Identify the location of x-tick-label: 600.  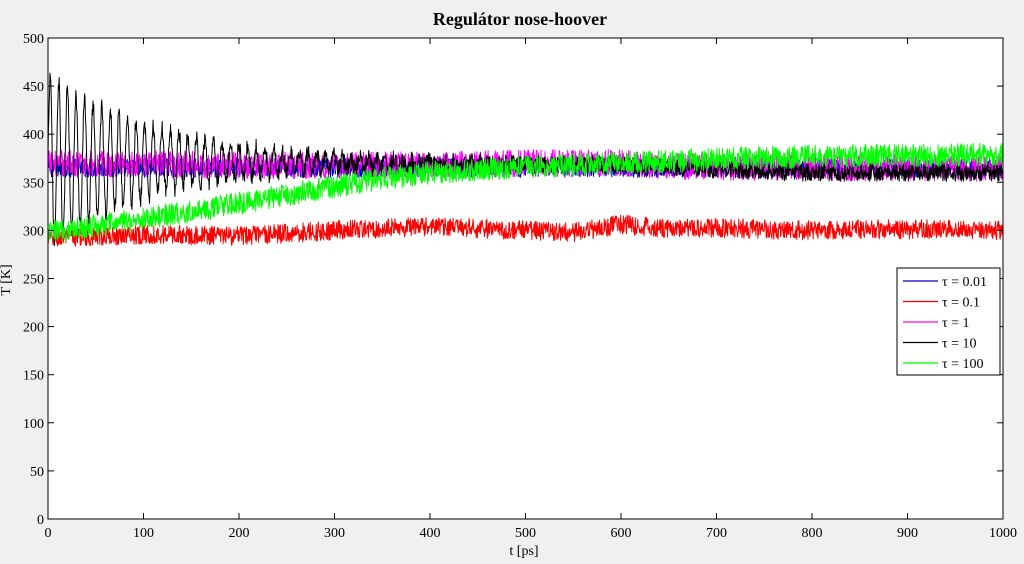
(621, 533).